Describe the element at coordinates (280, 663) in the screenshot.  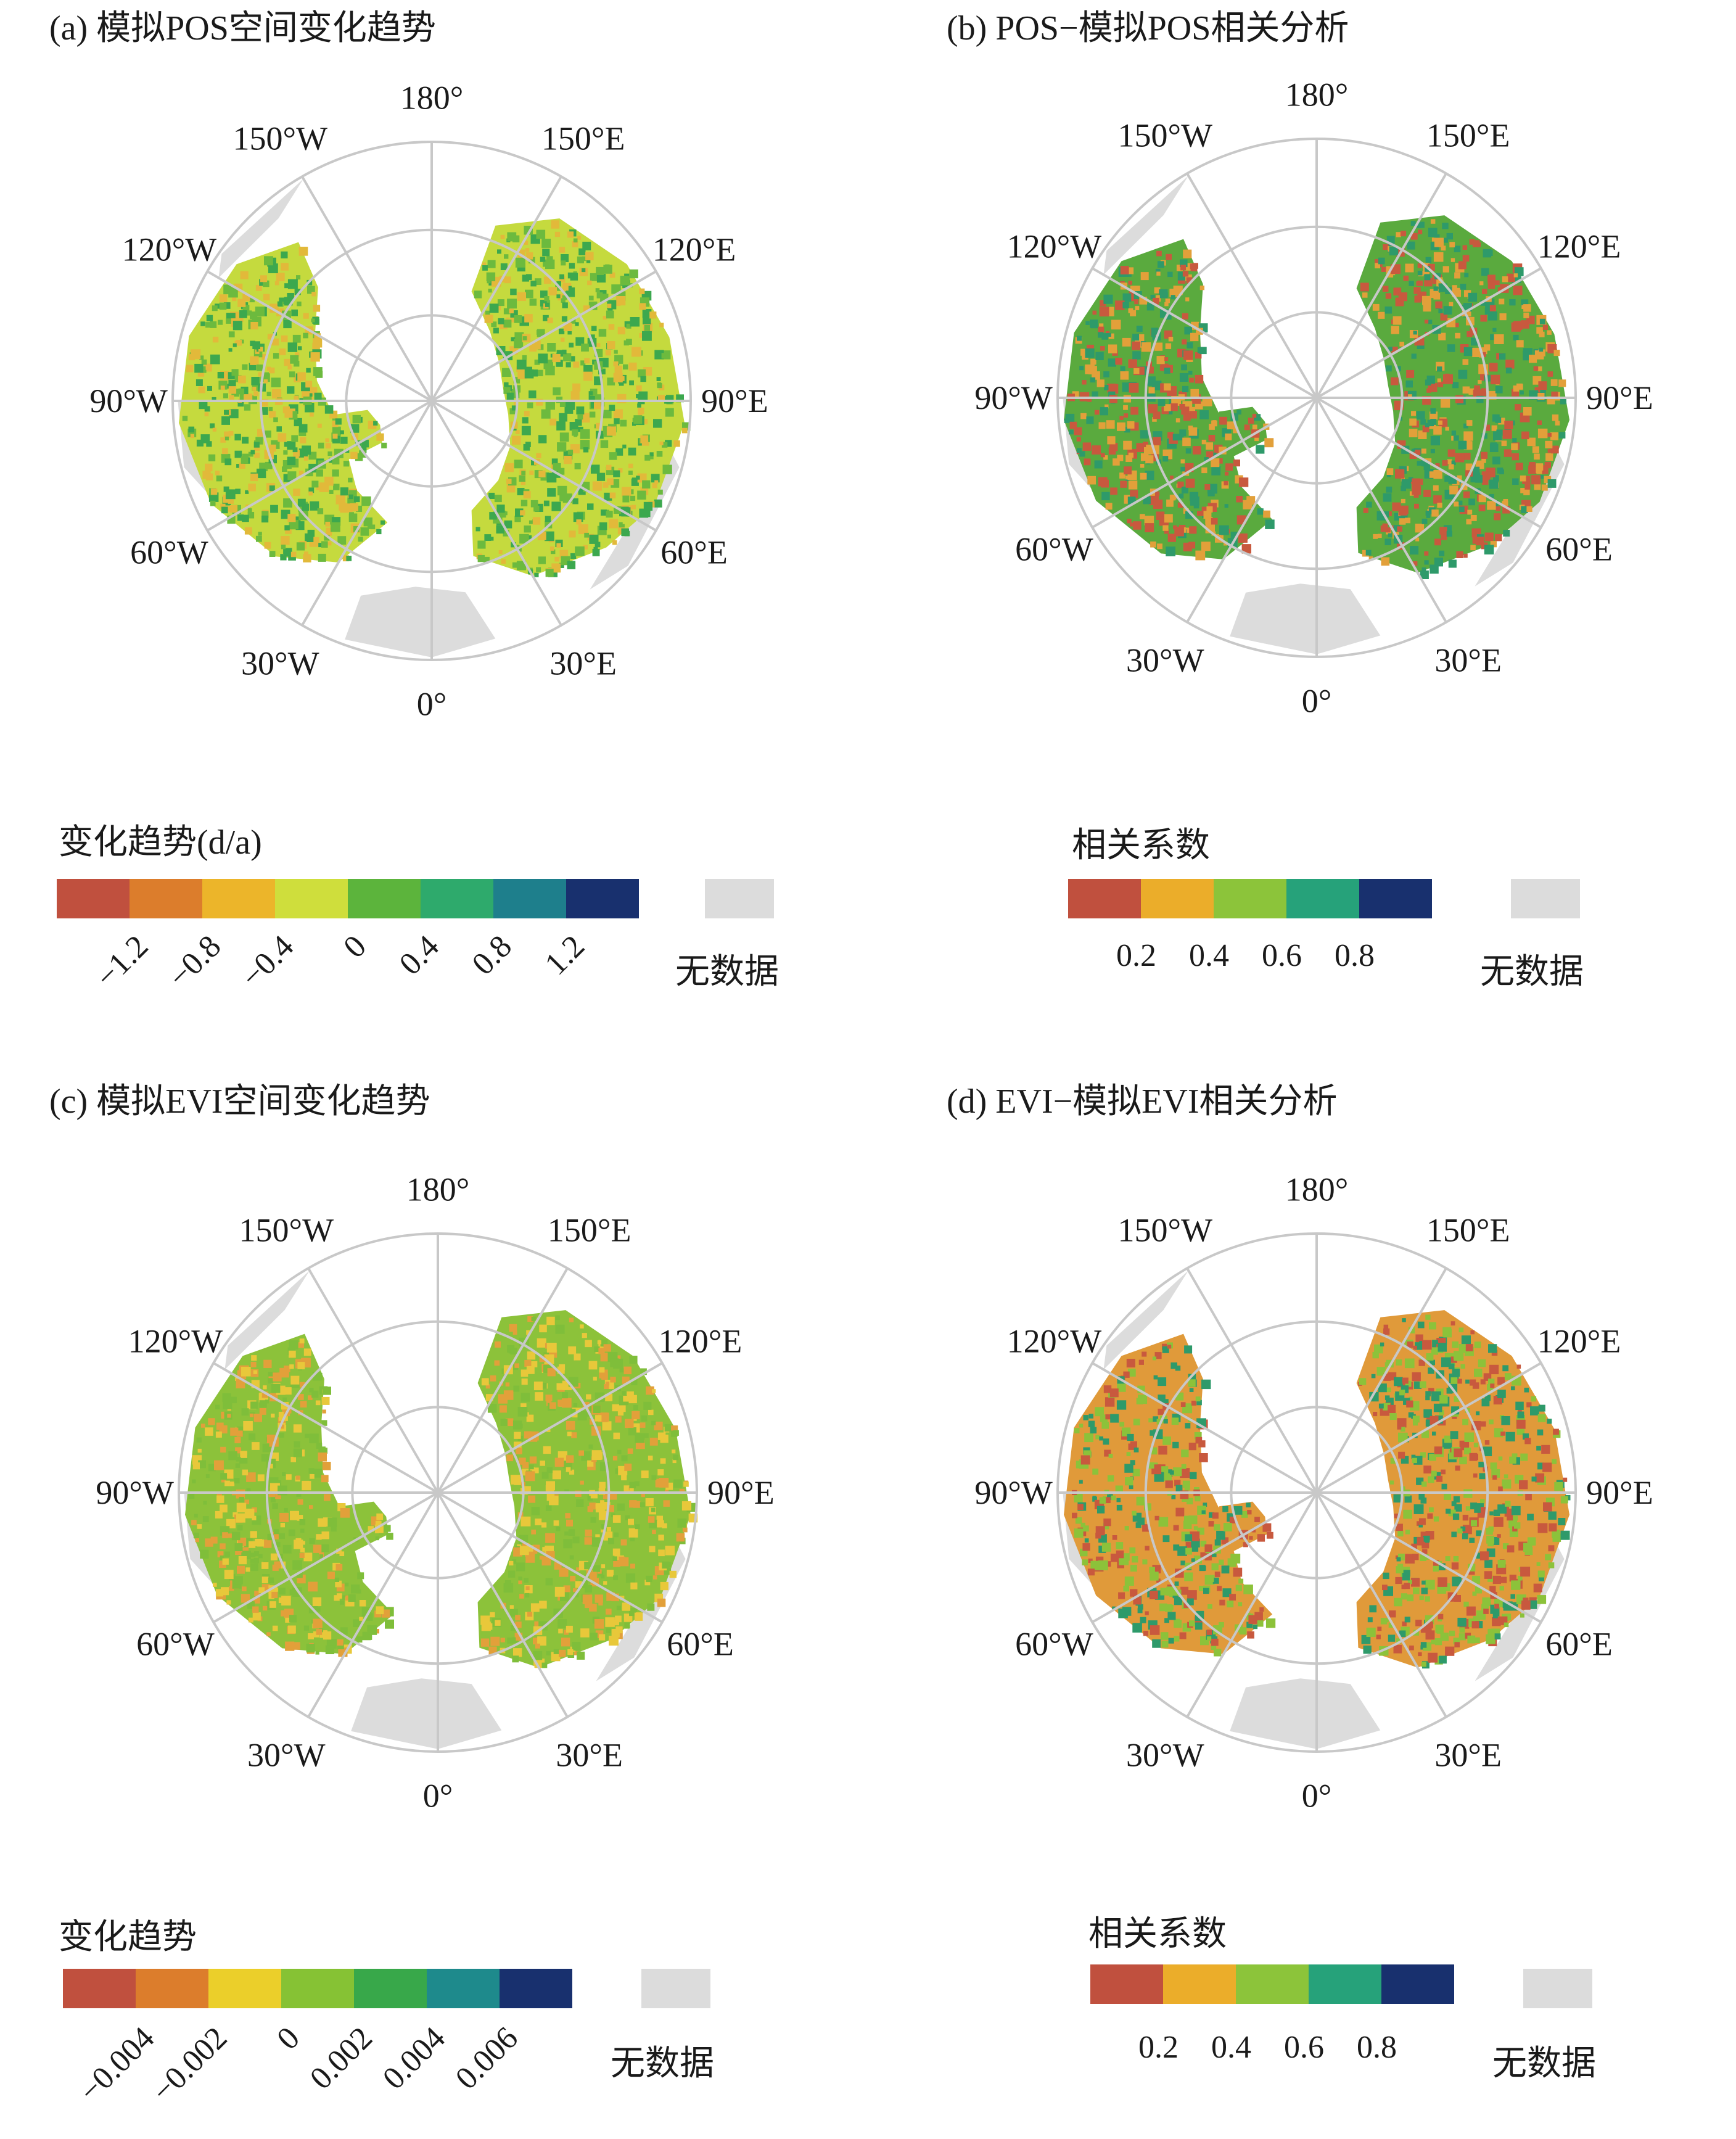
I see `longitude-label: 30°W` at that location.